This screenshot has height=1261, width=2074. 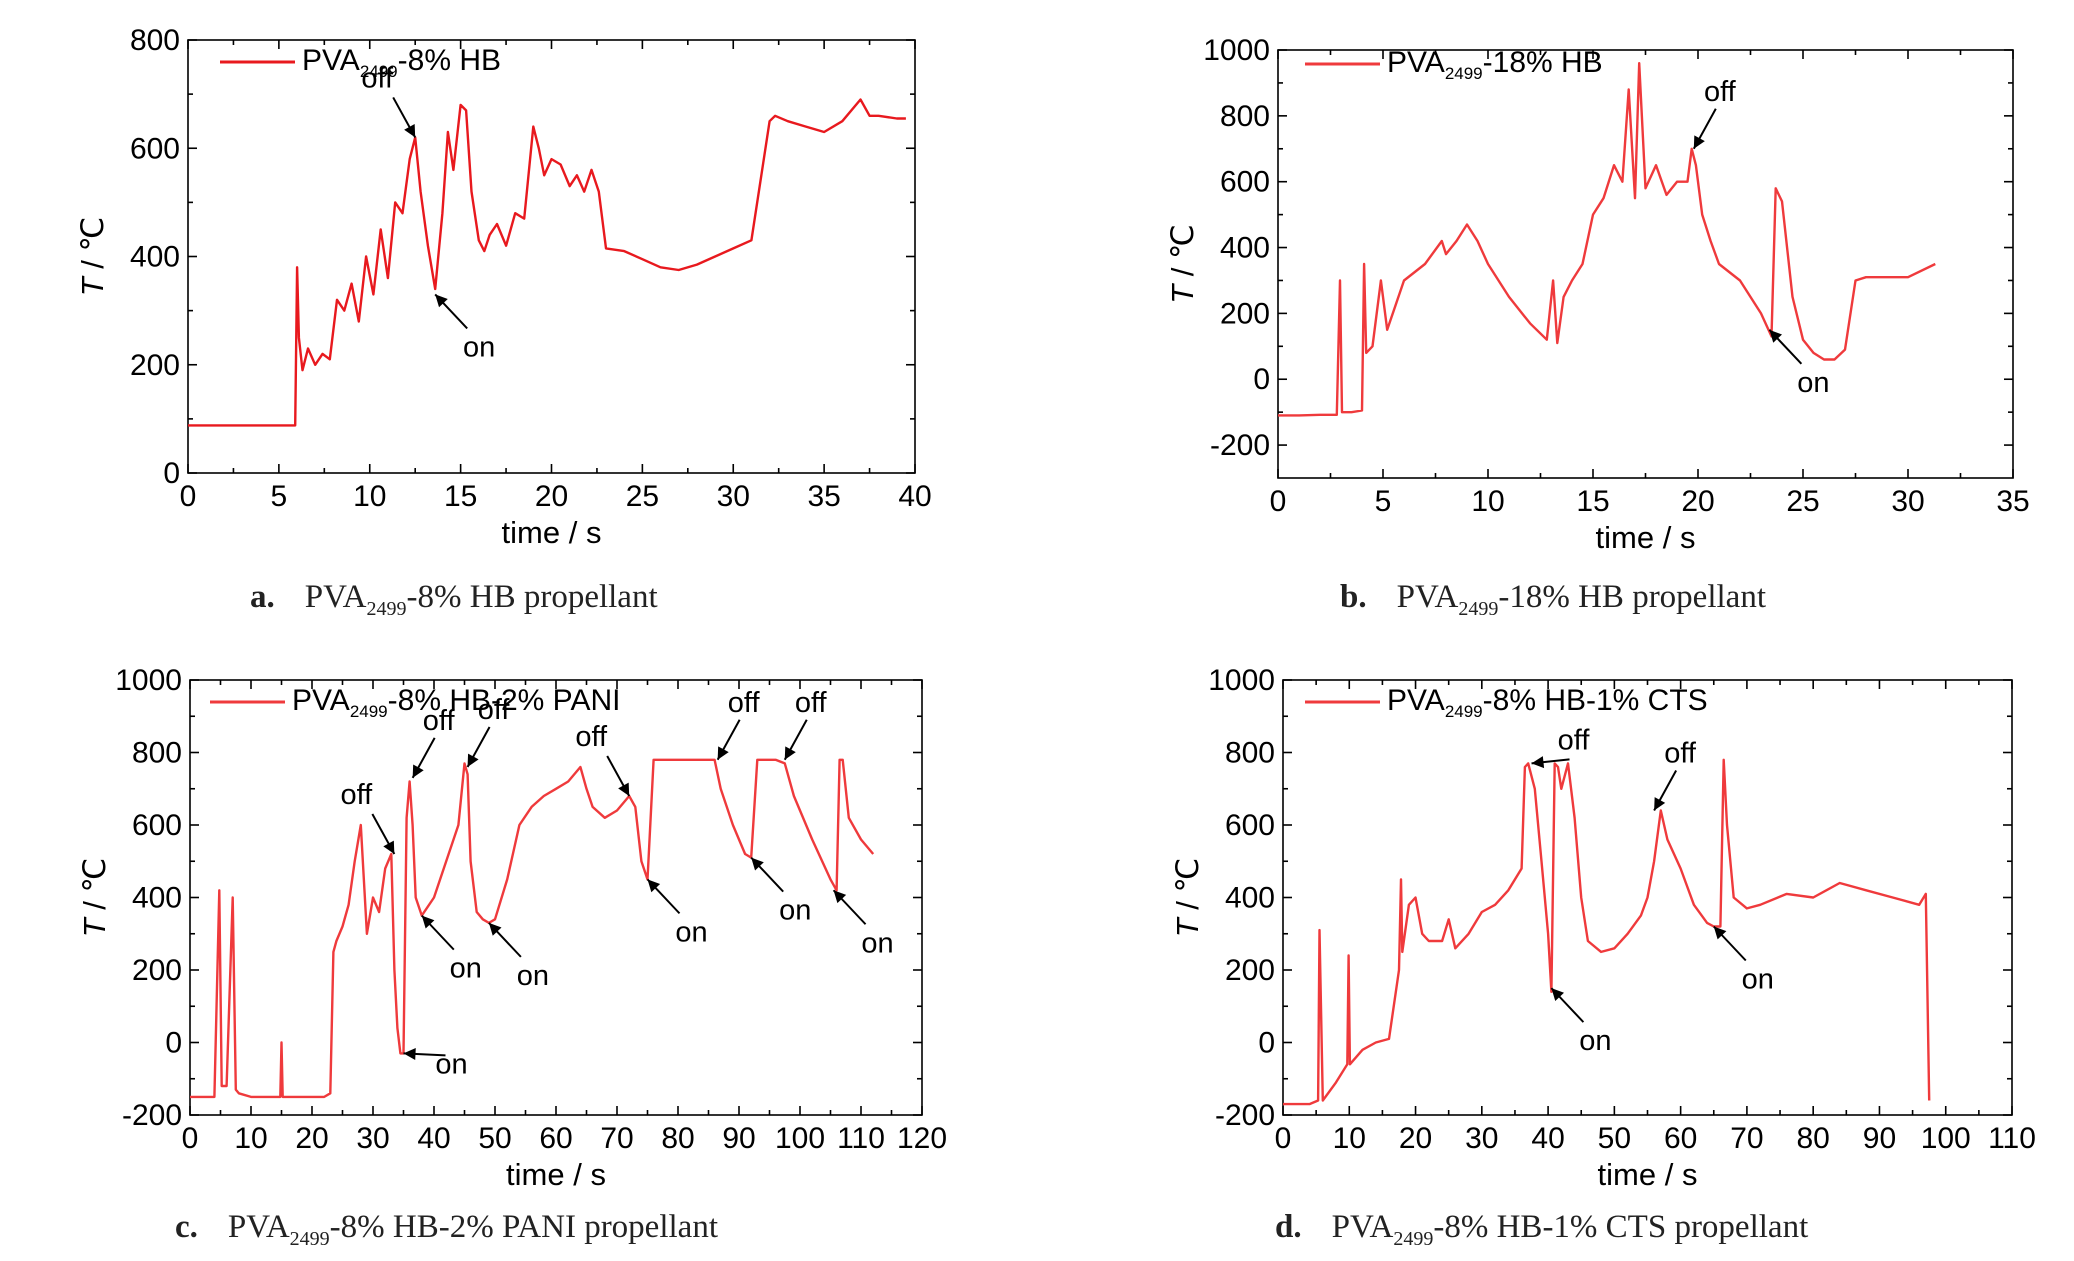 I want to click on legend-label: PVA2499-8% HB-2% PANI, so click(x=456, y=702).